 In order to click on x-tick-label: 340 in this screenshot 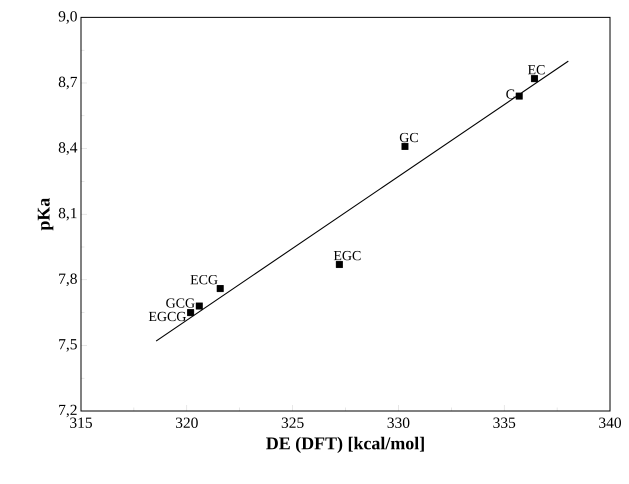, I will do `click(610, 423)`.